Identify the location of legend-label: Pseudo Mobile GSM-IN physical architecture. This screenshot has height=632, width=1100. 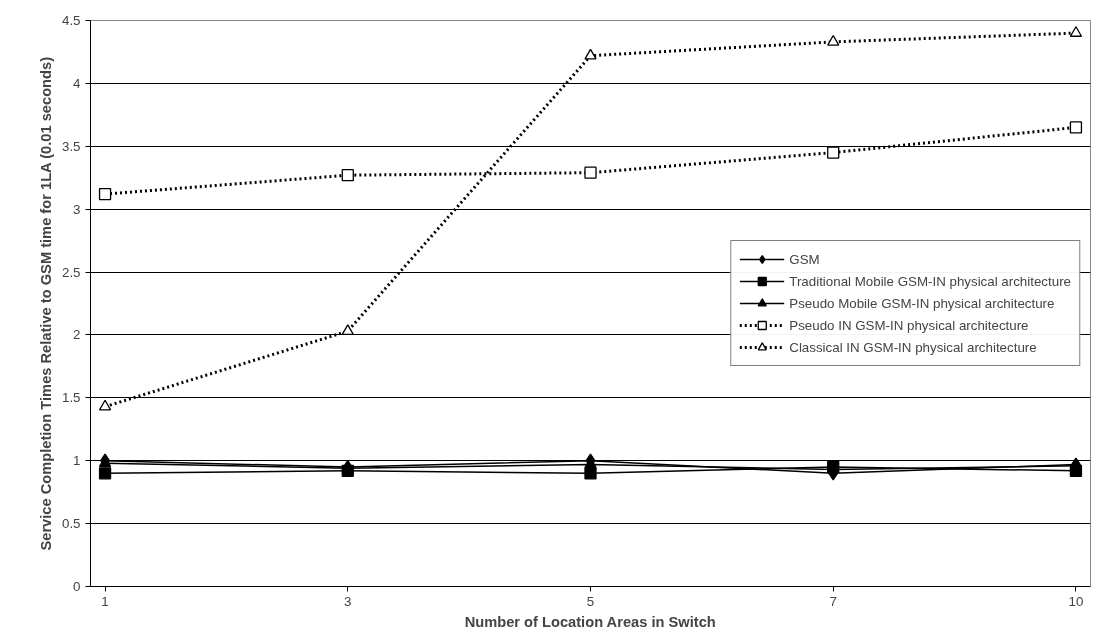
(922, 303).